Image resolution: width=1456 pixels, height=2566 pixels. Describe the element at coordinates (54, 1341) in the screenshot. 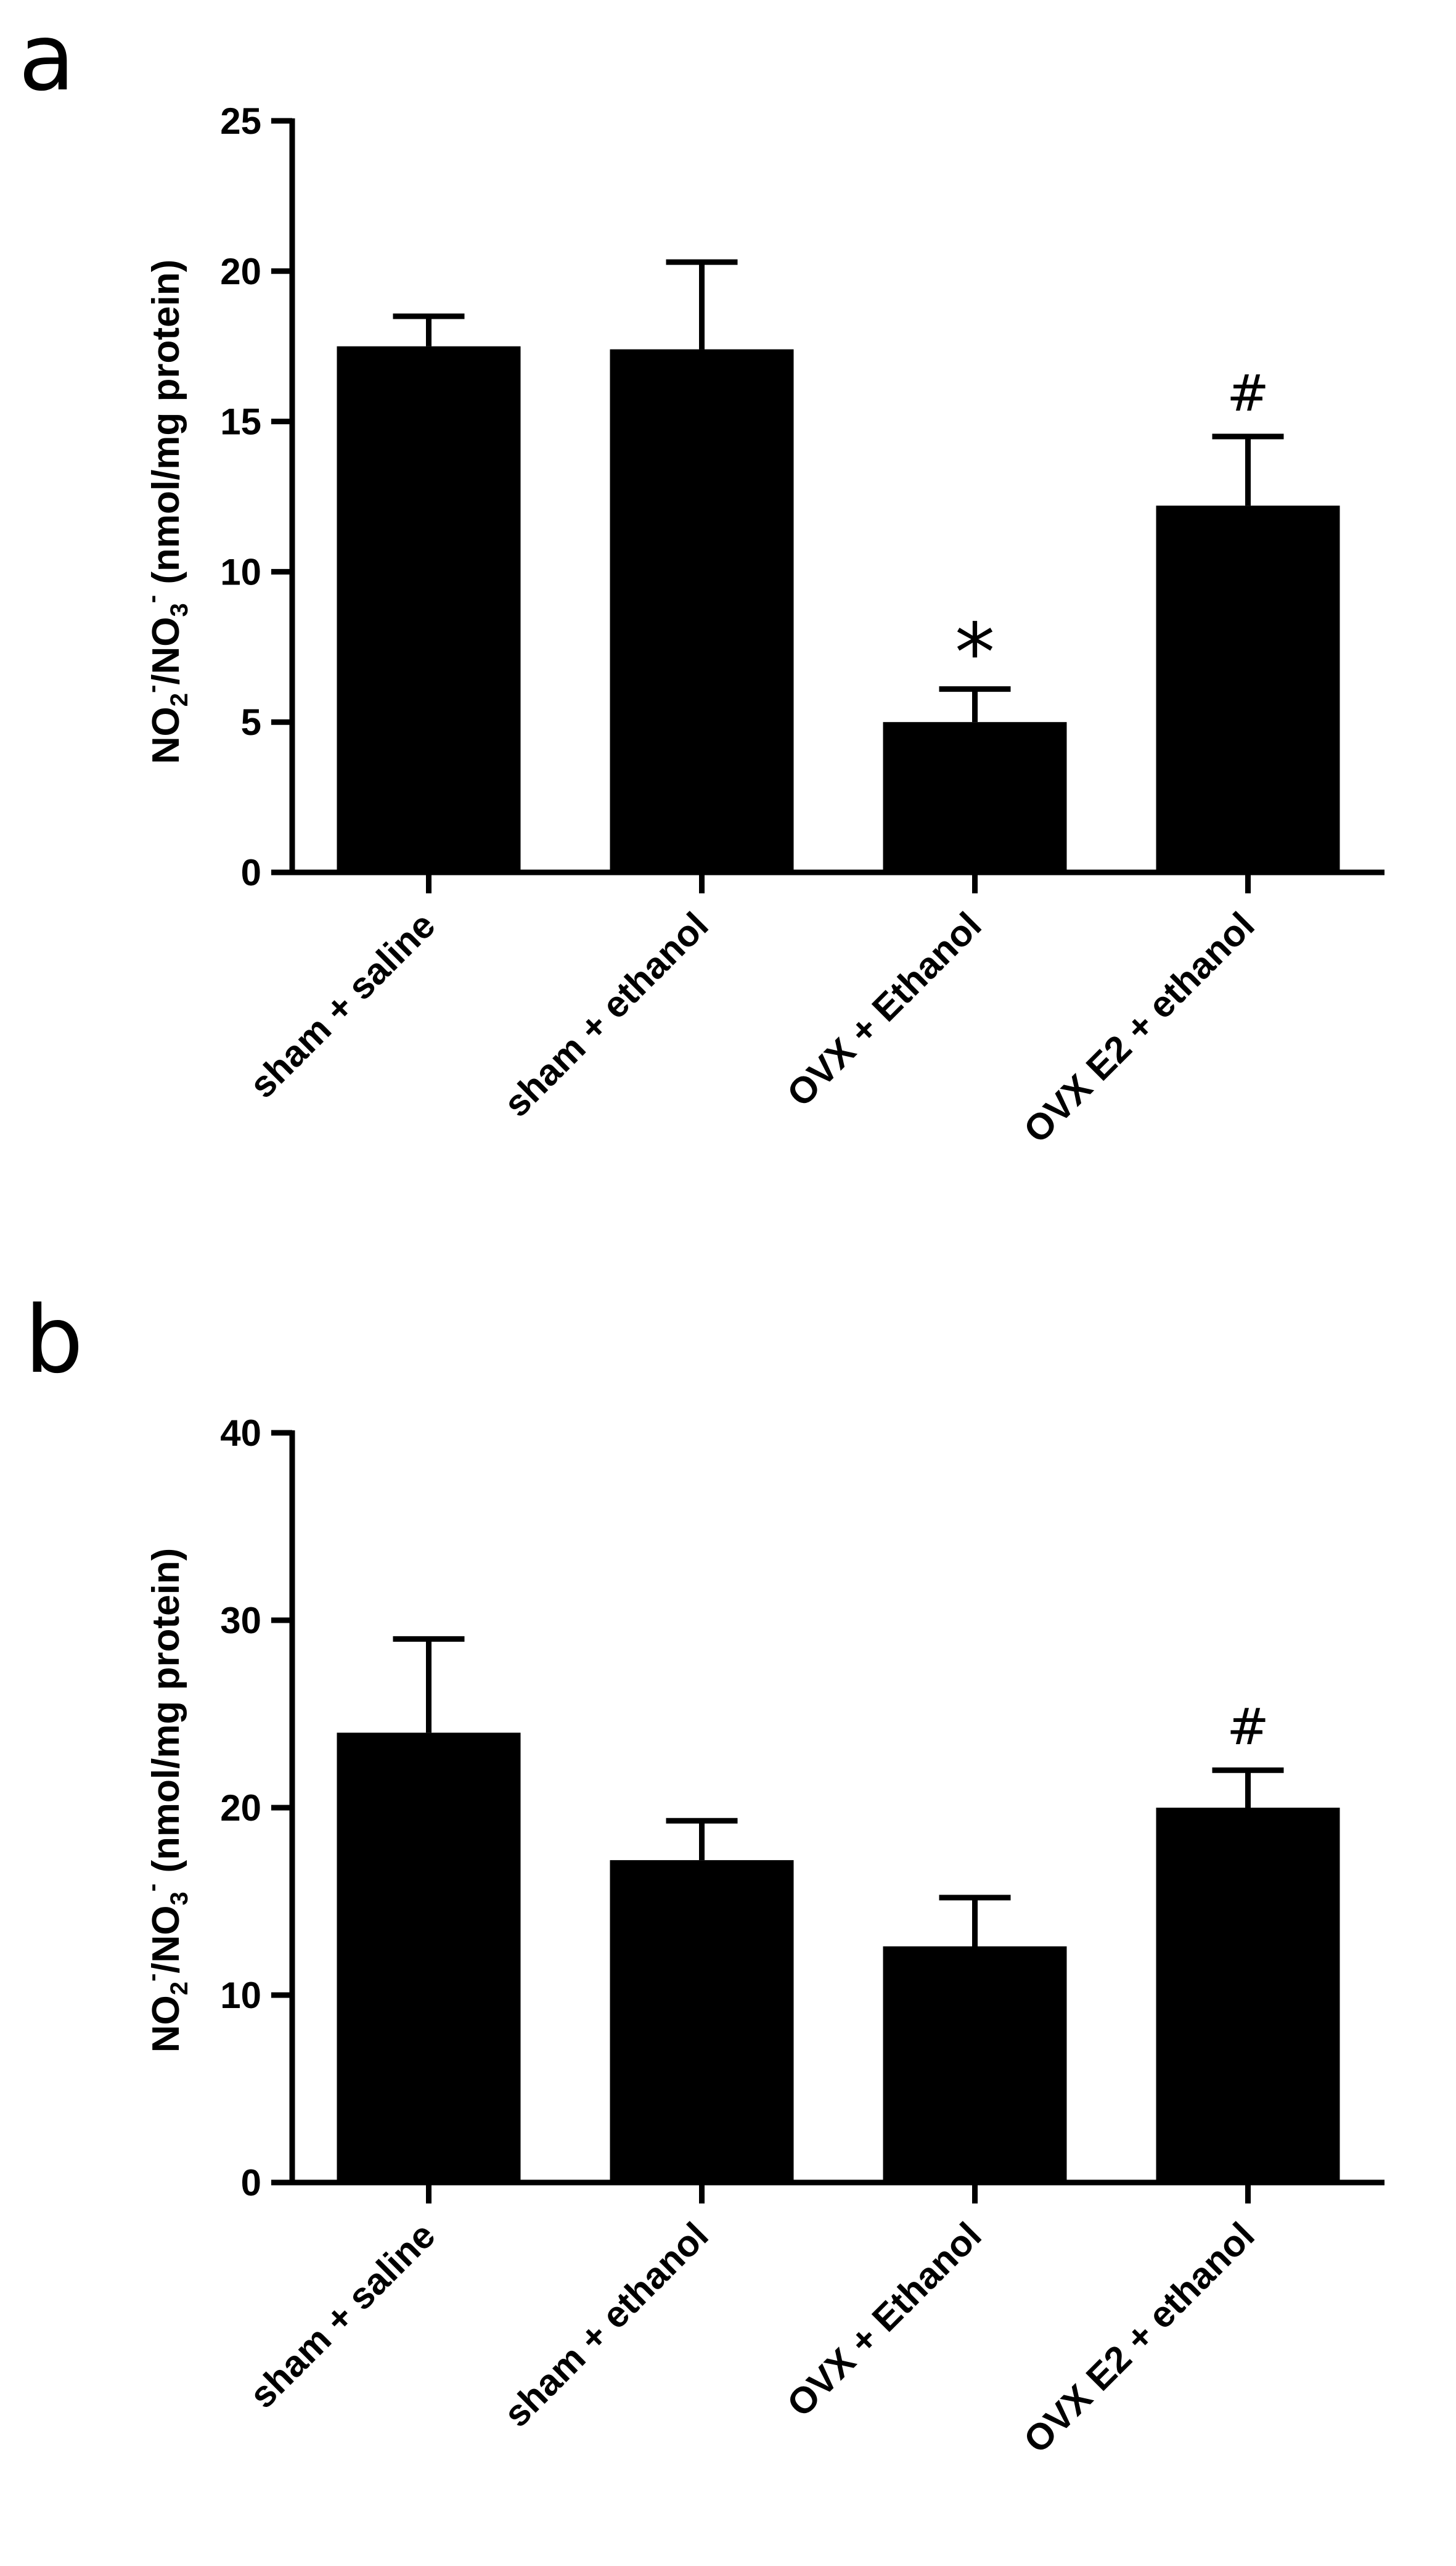

I see `panel-letter-b: b` at that location.